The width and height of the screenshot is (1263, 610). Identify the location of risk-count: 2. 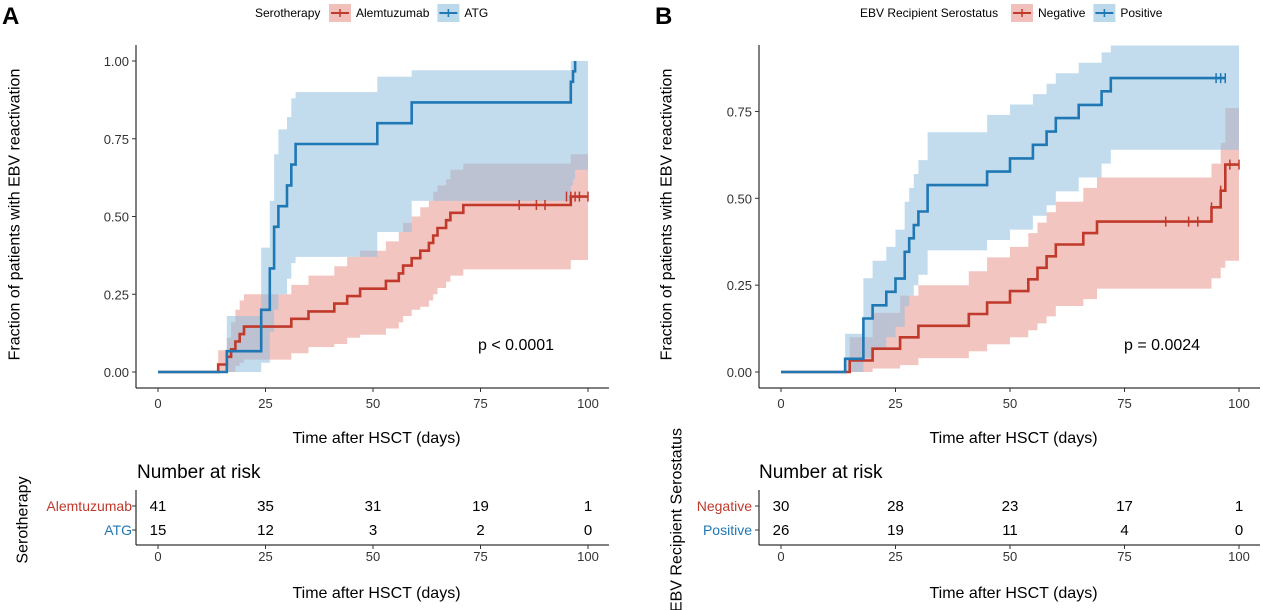
(480, 530).